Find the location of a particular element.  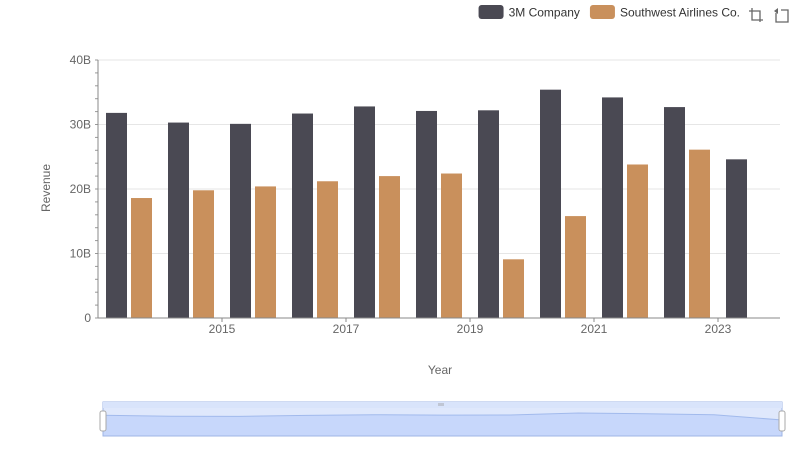

x-tick-label: 2015 is located at coordinates (222, 329).